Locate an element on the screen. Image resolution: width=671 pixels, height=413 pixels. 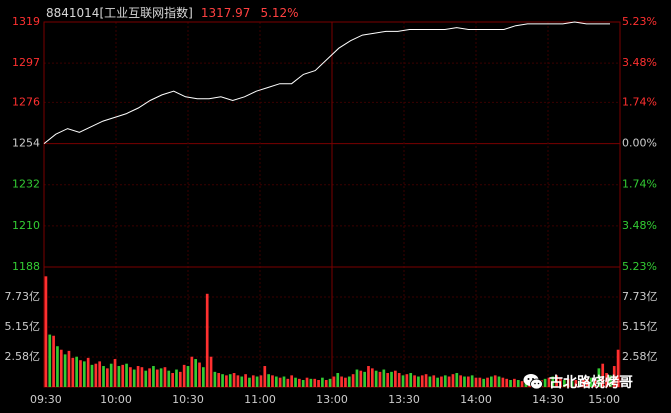
price-axis-label: 1254 is located at coordinates (26, 143).